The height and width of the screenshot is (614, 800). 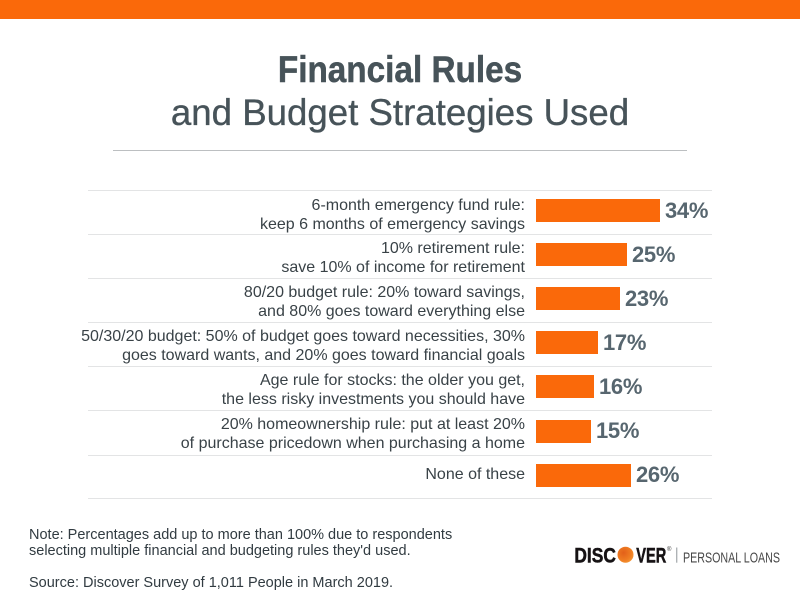 What do you see at coordinates (651, 555) in the screenshot?
I see `svg-text: VER` at bounding box center [651, 555].